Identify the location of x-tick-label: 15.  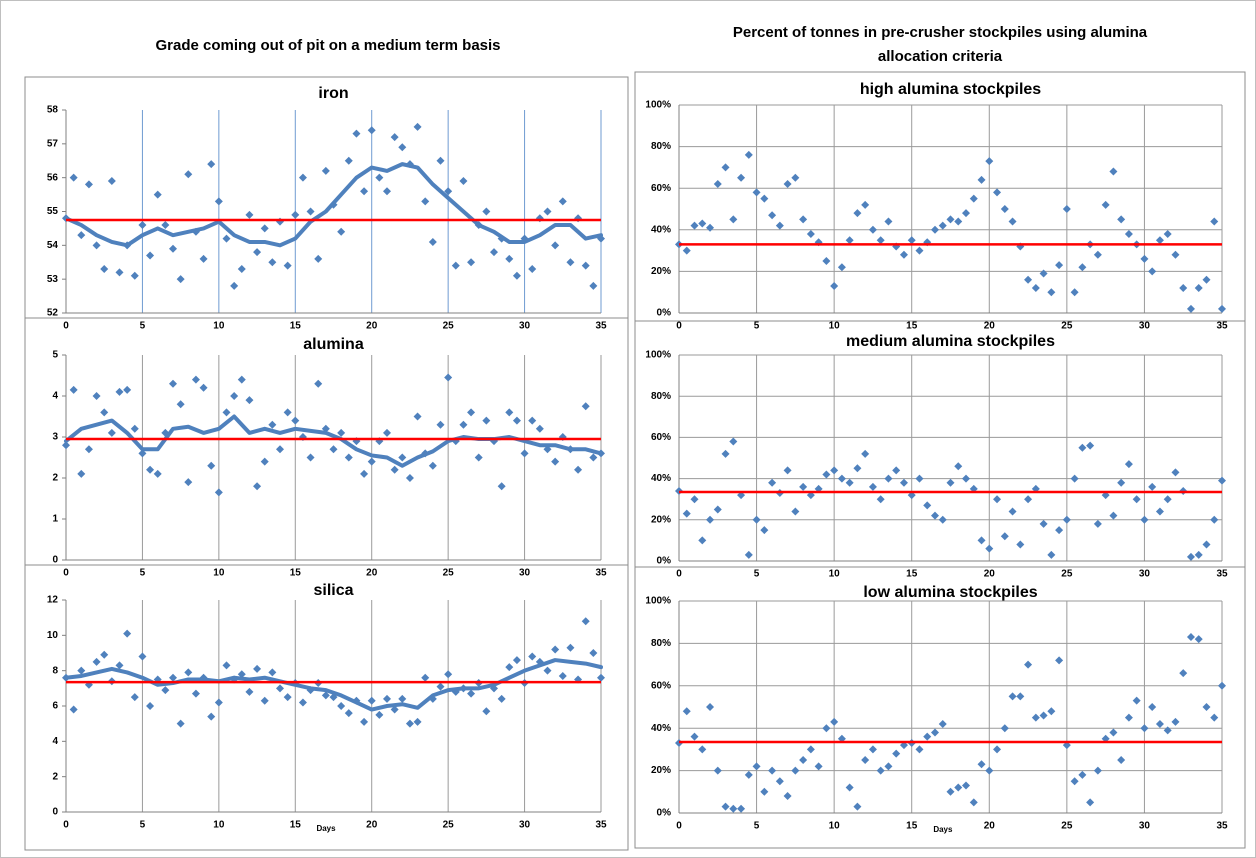
(296, 825).